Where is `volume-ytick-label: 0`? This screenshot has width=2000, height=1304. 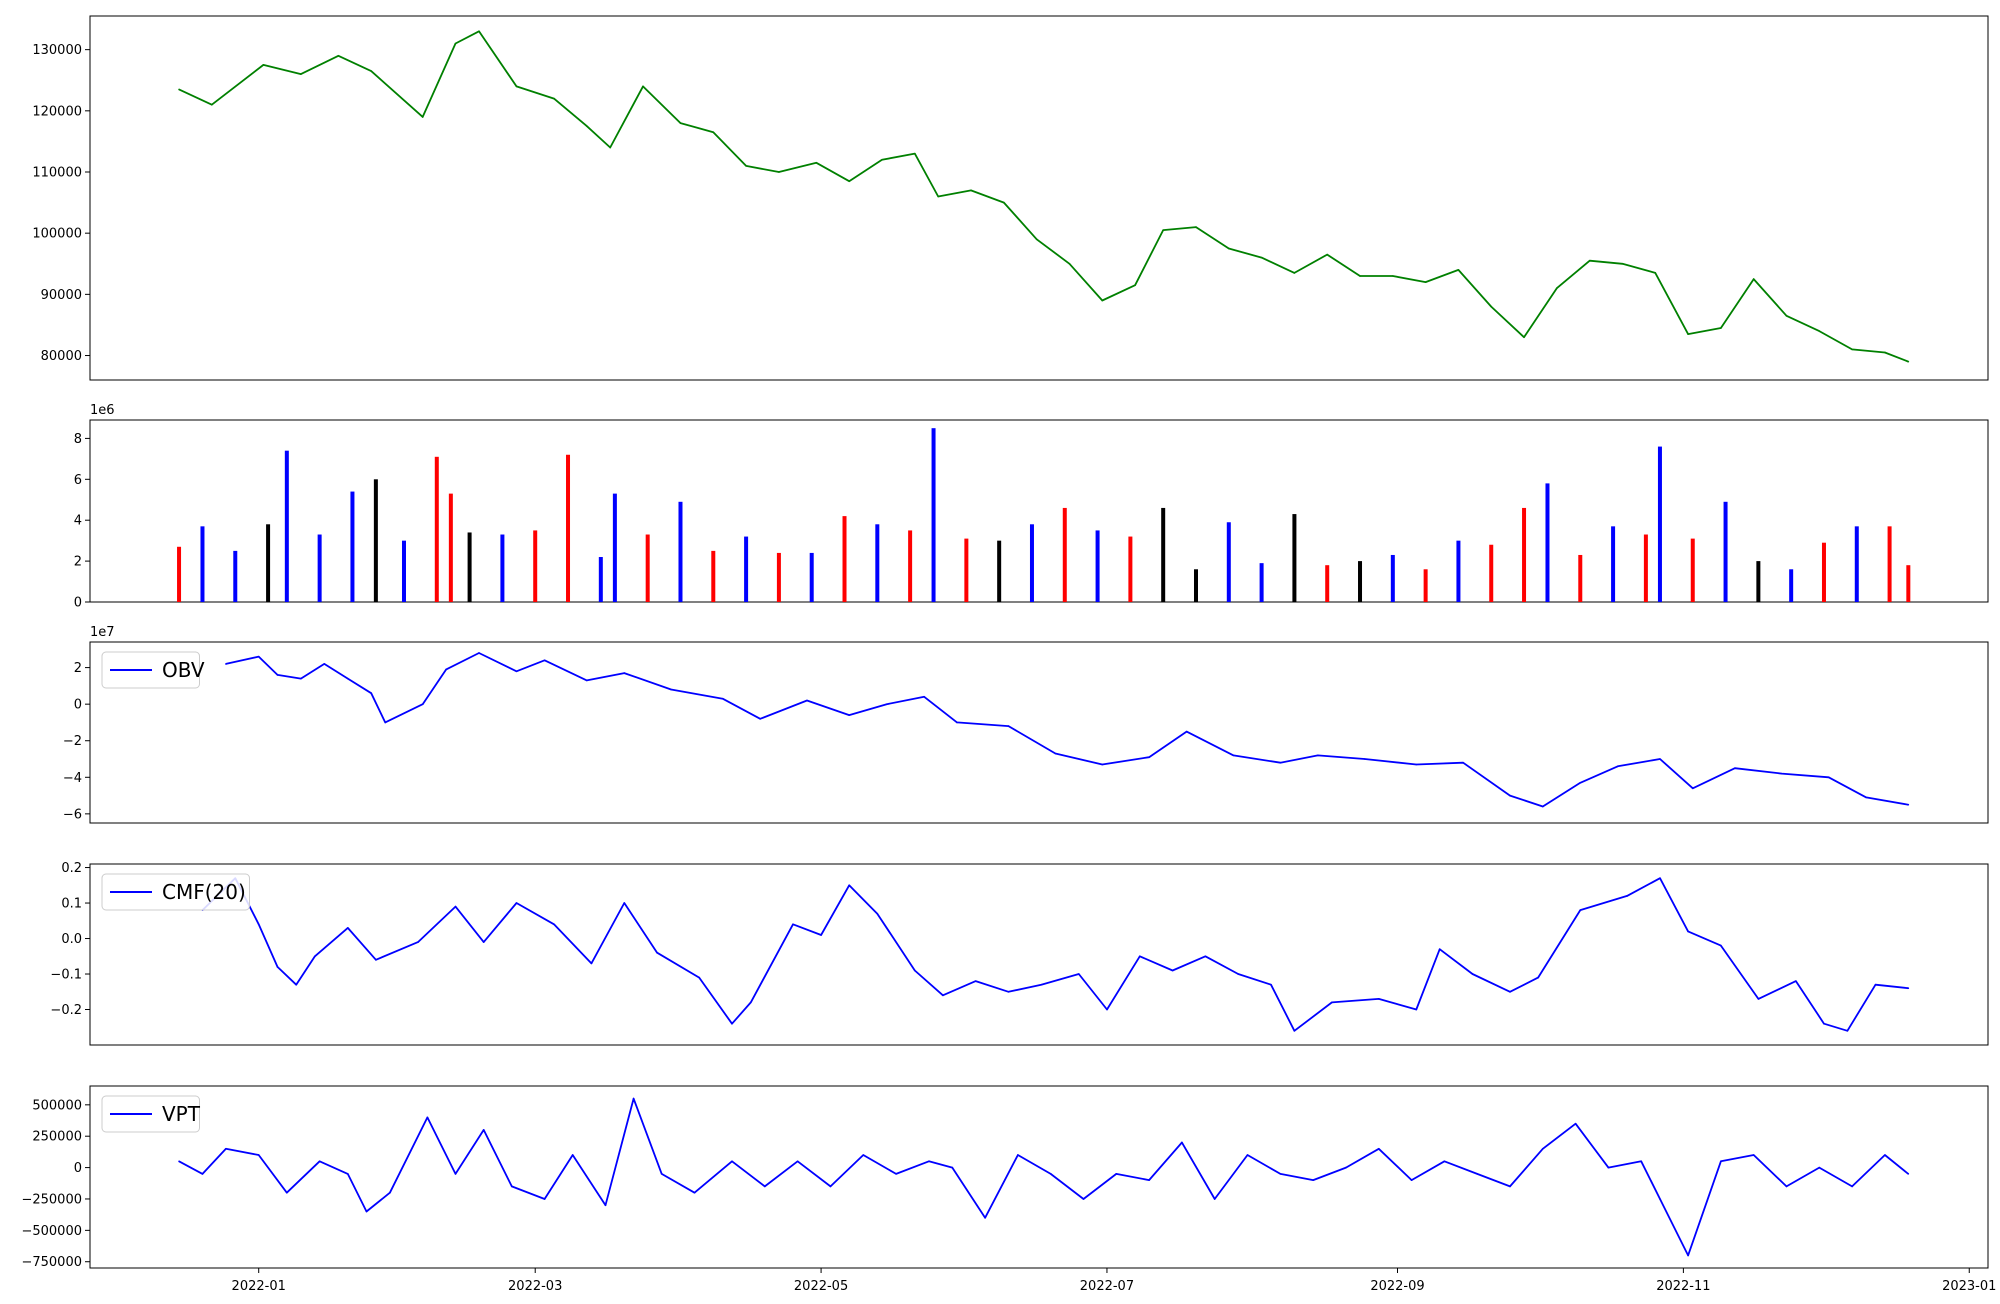 volume-ytick-label: 0 is located at coordinates (78, 603).